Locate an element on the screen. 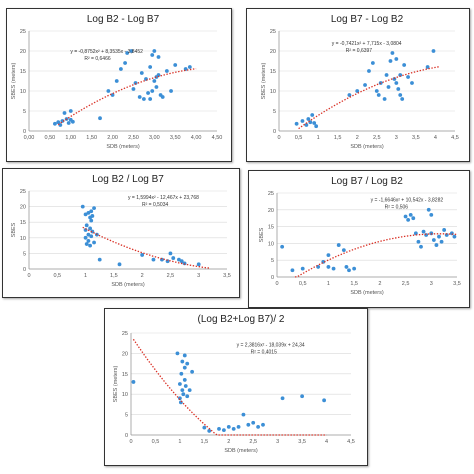 The width and height of the screenshot is (474, 474). x-tick-label: 3 is located at coordinates (396, 138).